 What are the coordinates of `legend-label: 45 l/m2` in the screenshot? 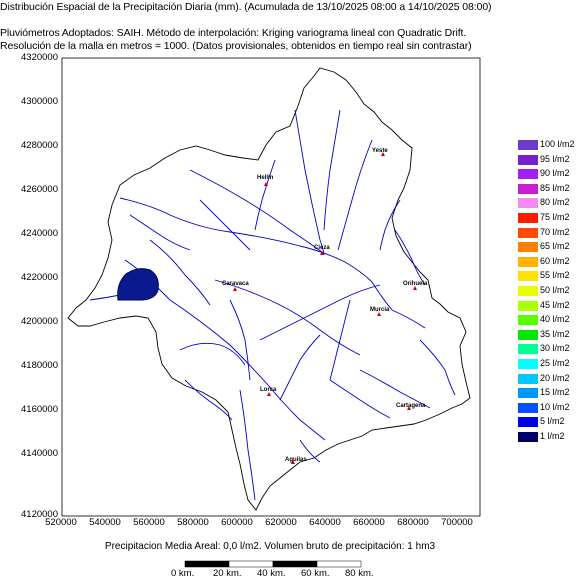 It's located at (555, 304).